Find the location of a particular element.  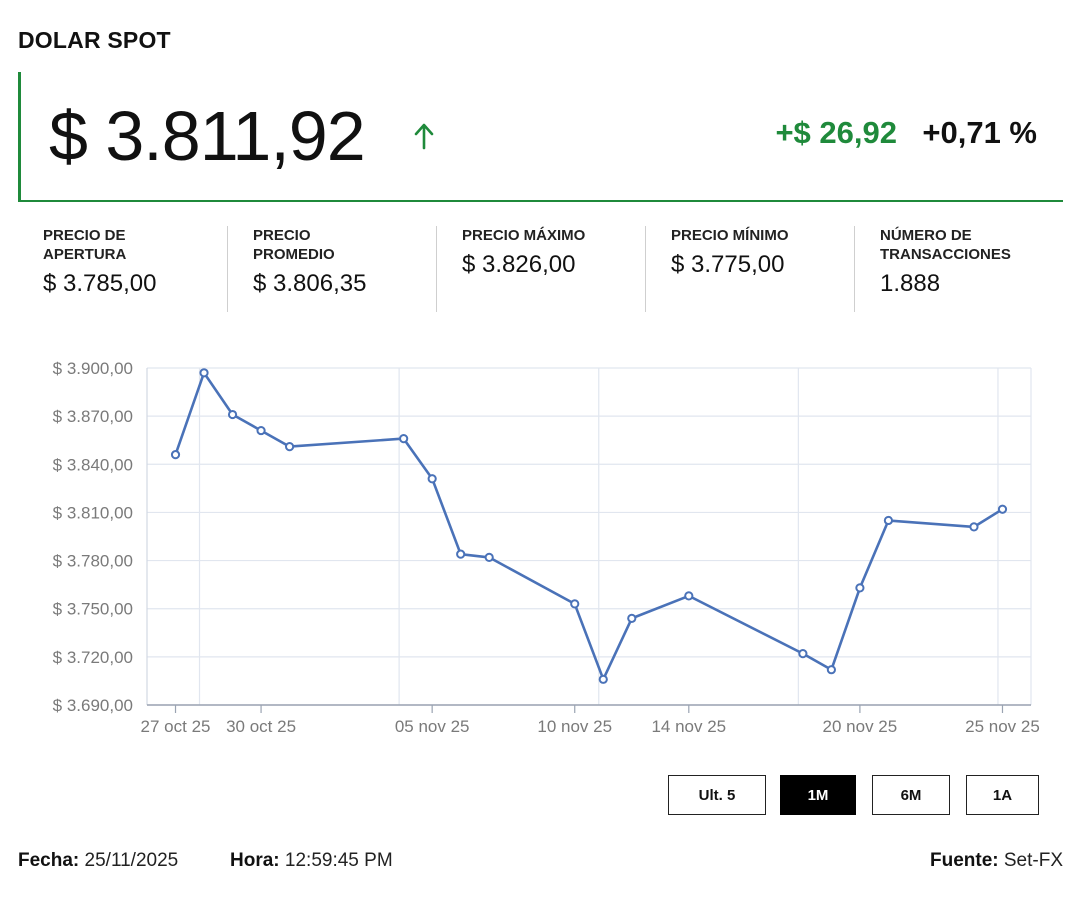

change-percent: +0,71 % is located at coordinates (979, 132).